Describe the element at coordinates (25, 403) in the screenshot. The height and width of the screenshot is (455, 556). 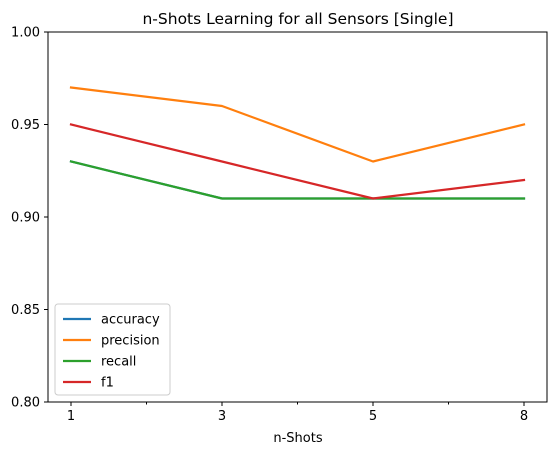
I see `y-tick-label: 0.80` at that location.